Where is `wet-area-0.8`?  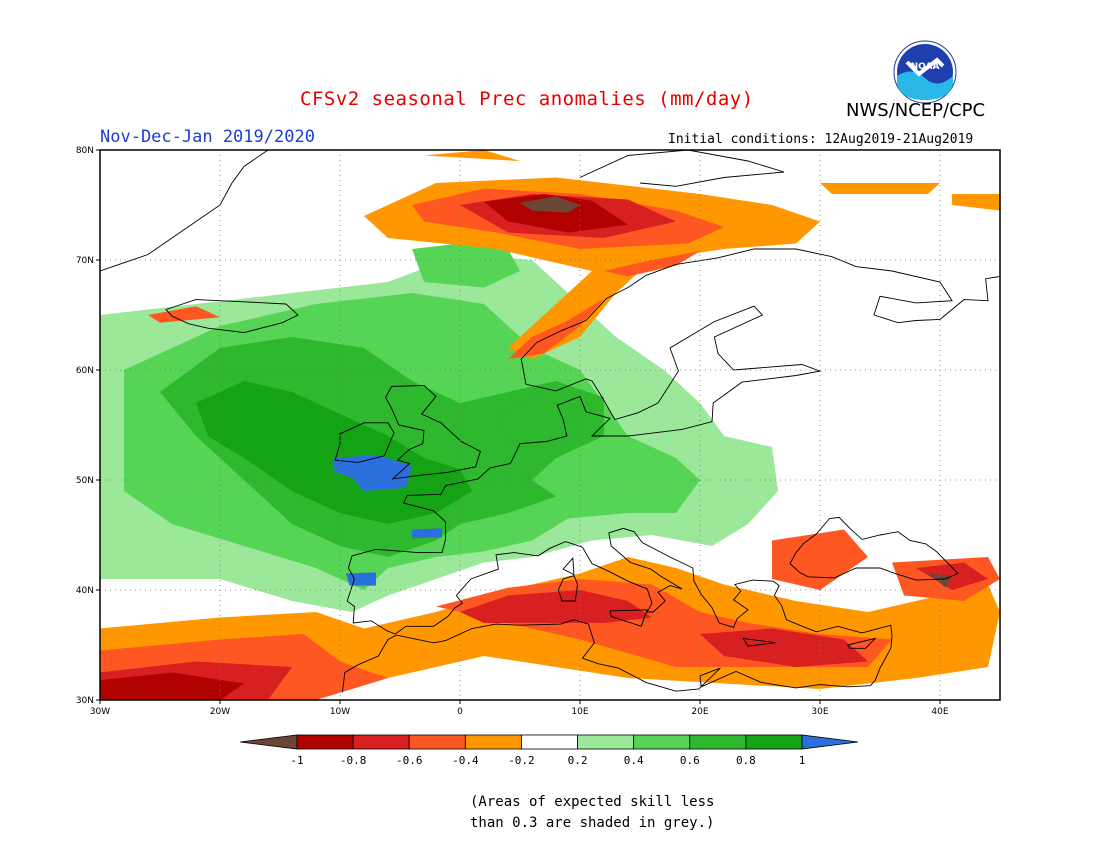
wet-area-0.8 is located at coordinates (334, 452).